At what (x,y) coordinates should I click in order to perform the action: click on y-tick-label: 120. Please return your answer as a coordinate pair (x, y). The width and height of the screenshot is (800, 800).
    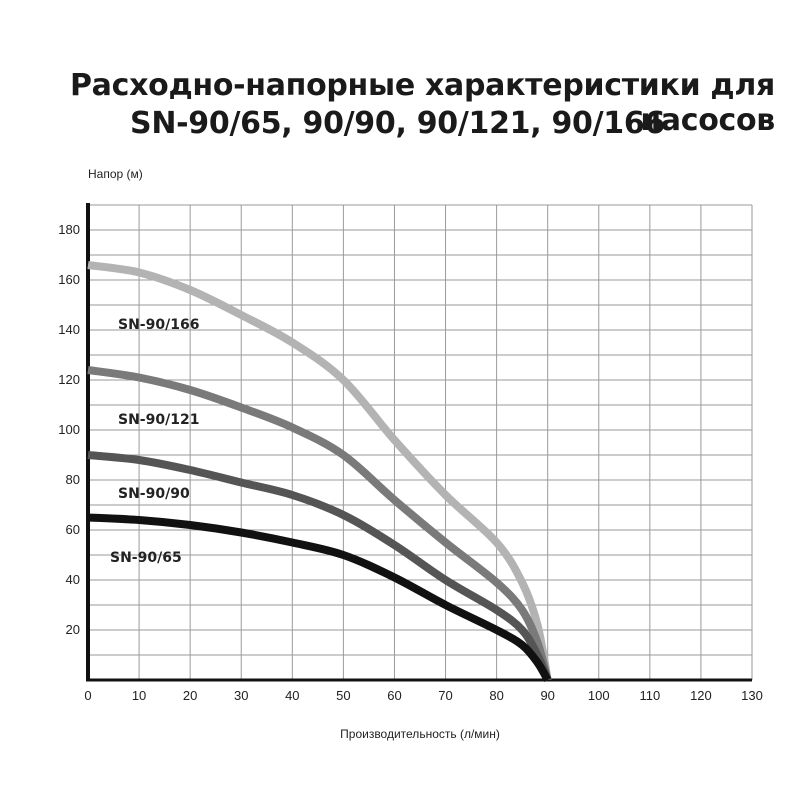
    Looking at the image, I should click on (69, 379).